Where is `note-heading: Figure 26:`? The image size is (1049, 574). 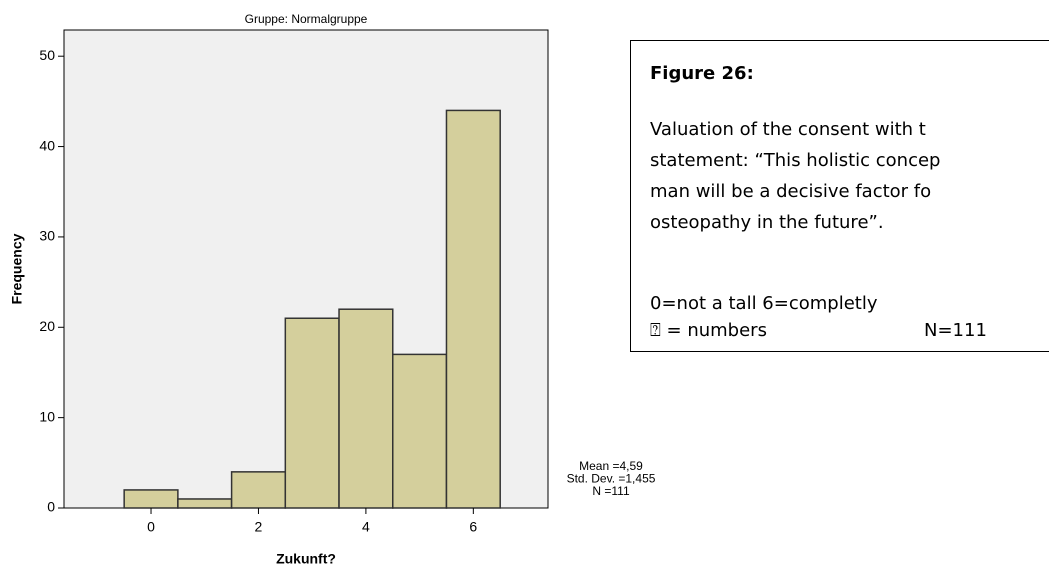
note-heading: Figure 26: is located at coordinates (702, 73).